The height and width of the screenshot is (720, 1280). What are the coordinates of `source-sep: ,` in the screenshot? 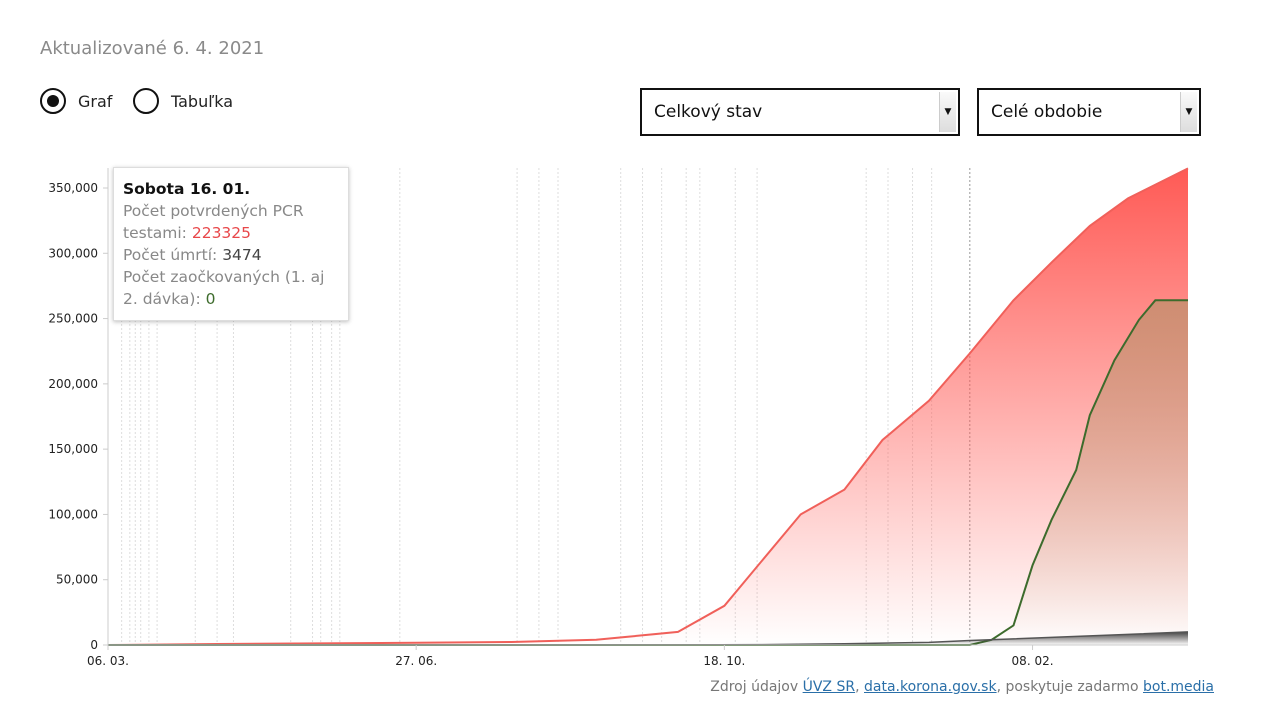 It's located at (859, 687).